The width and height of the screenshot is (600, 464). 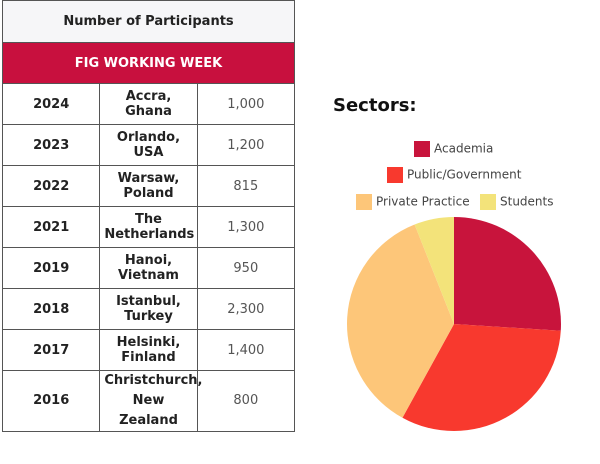 I want to click on table-cell: Accra, Ghana, so click(x=148, y=104).